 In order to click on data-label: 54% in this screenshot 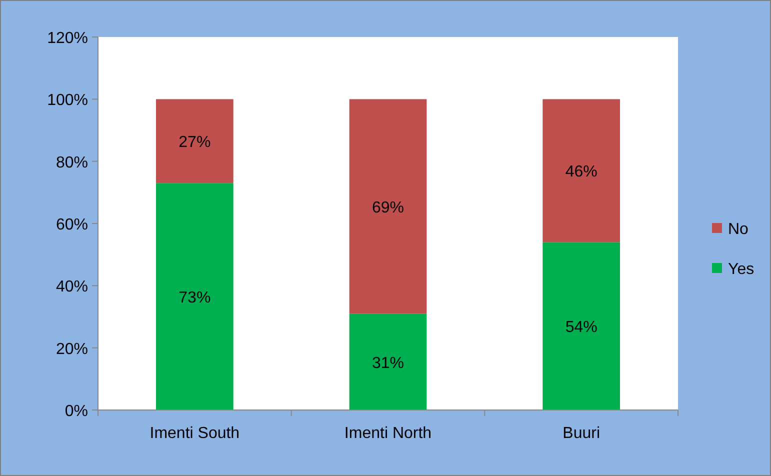, I will do `click(581, 327)`.